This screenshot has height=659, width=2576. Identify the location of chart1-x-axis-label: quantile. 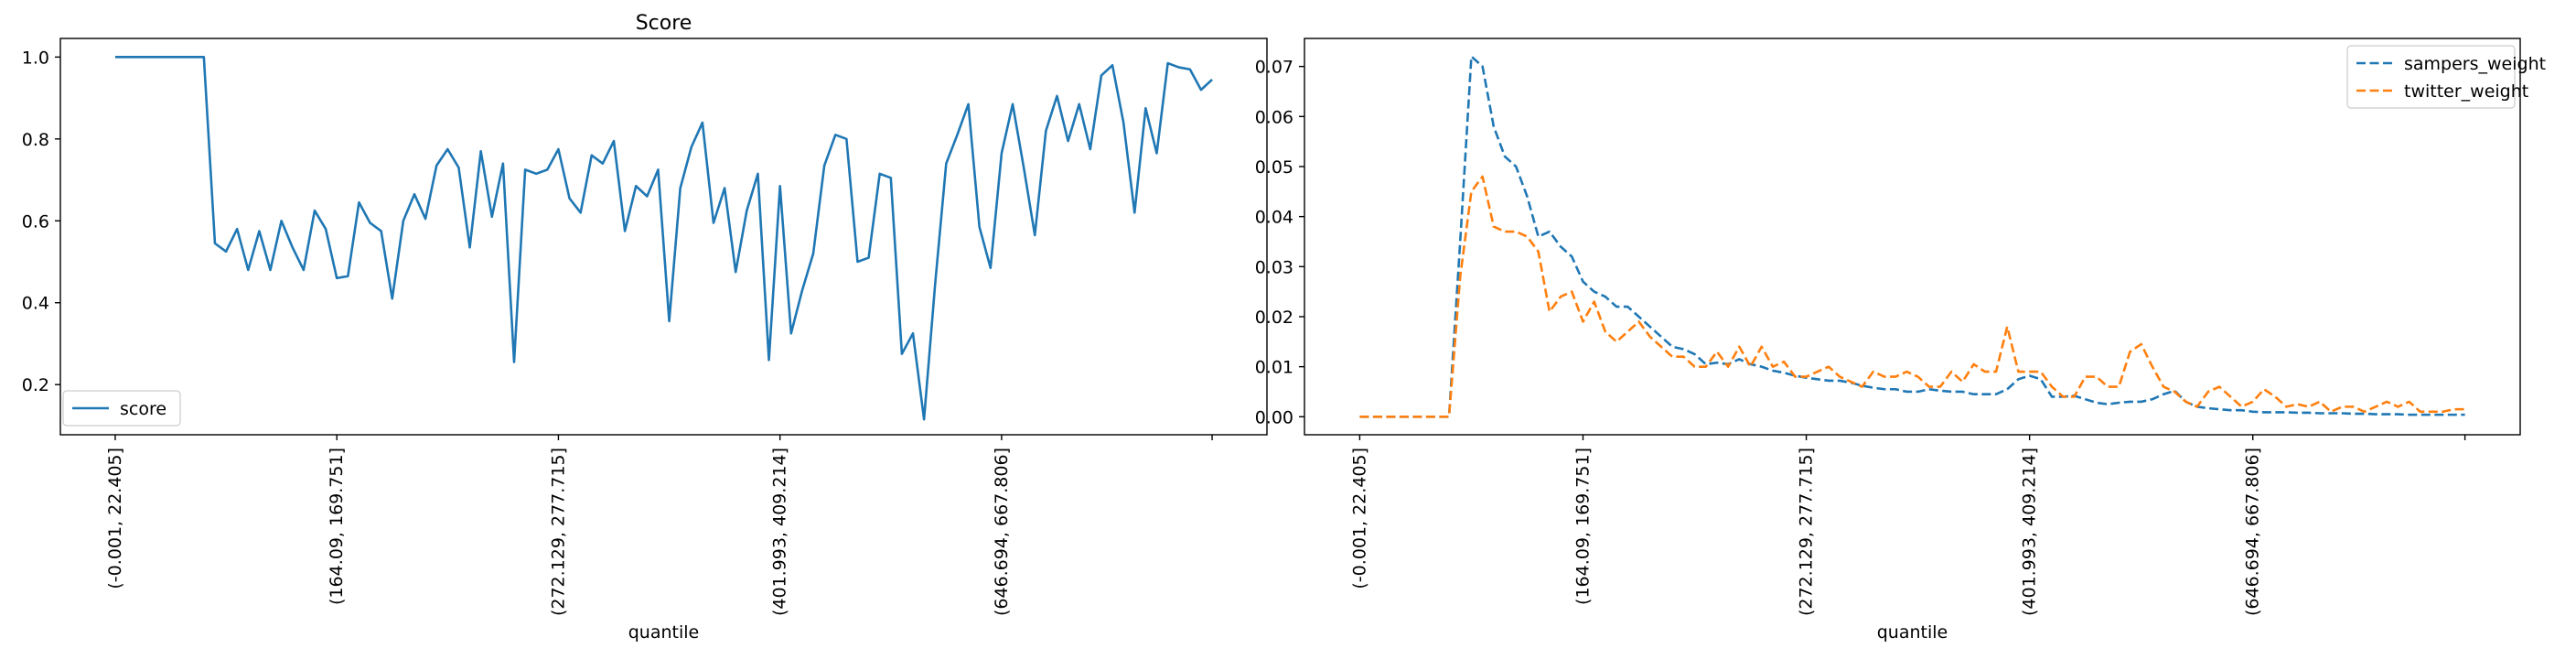
(1912, 632).